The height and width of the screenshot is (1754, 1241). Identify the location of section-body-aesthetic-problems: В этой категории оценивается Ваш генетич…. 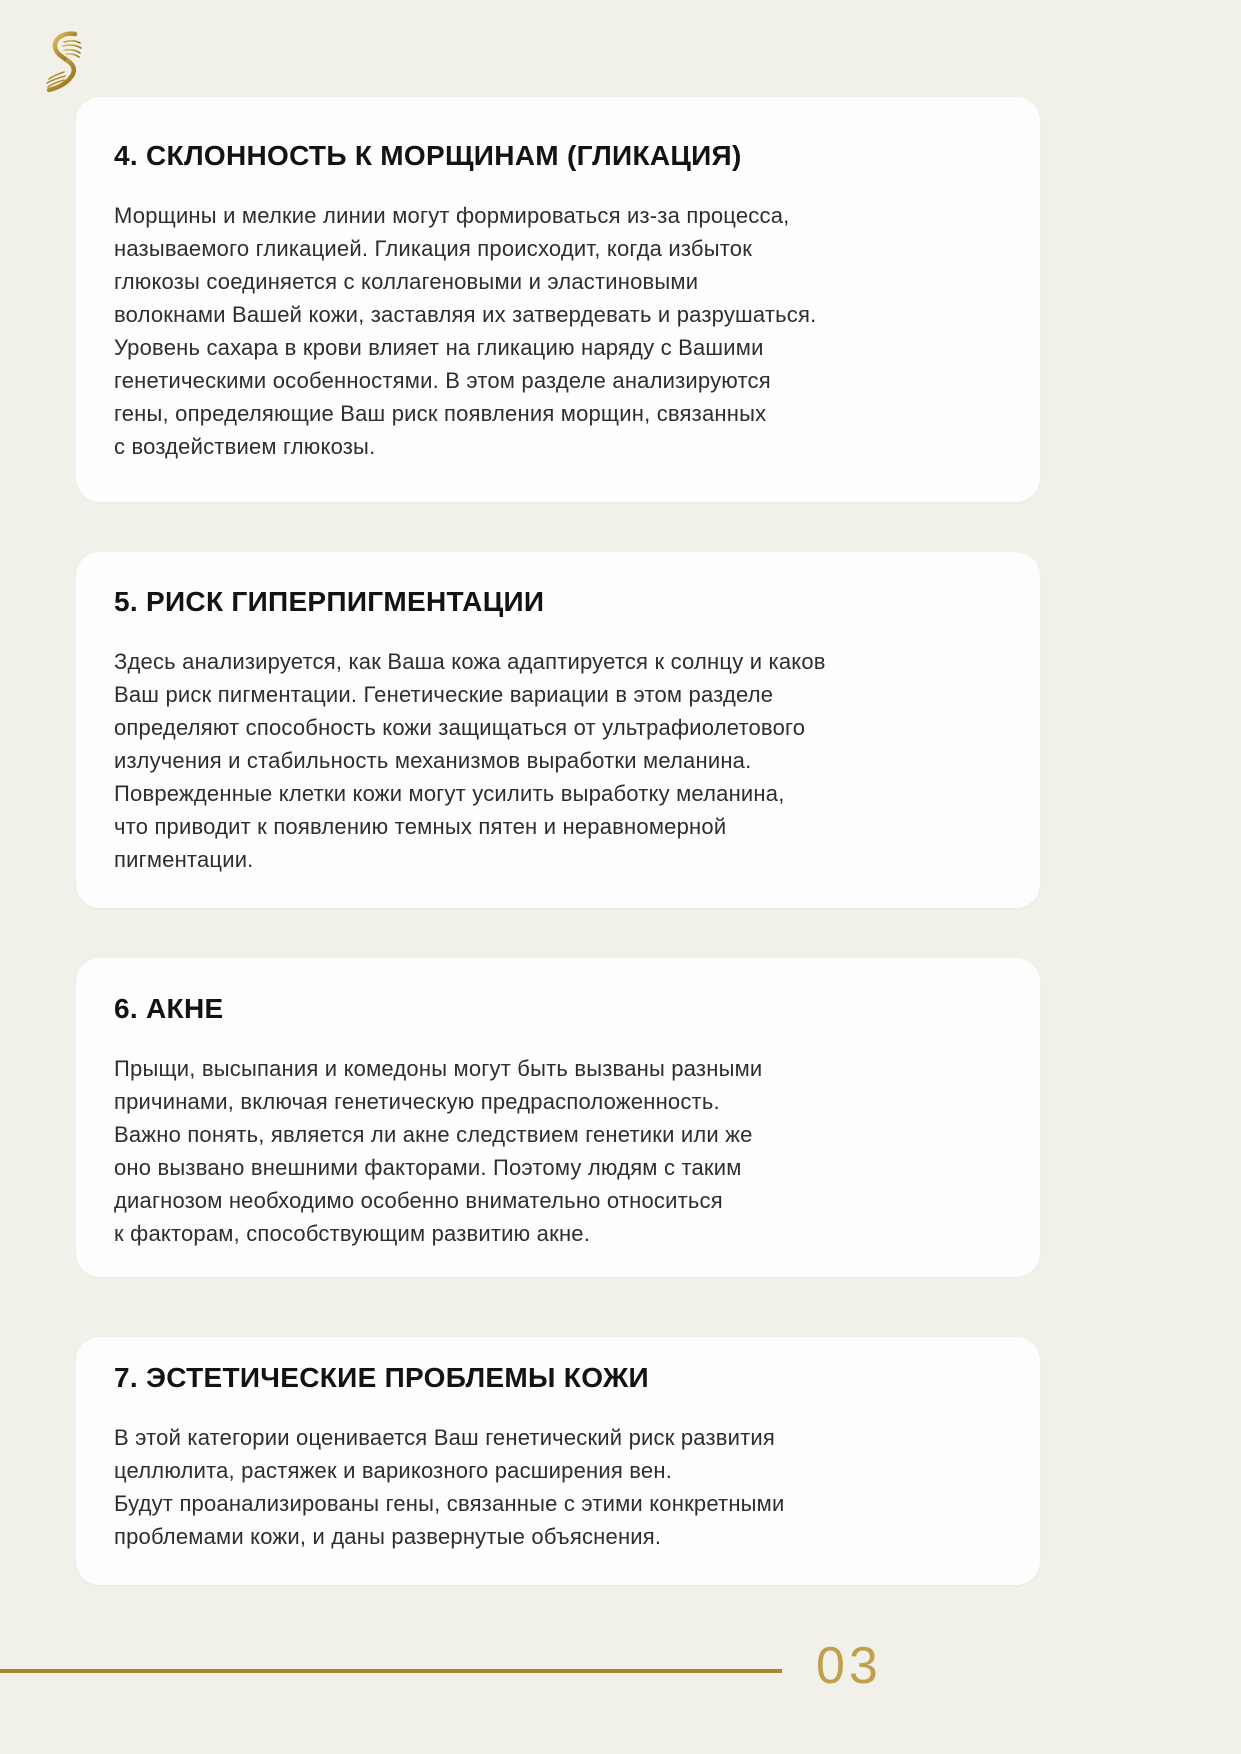
(449, 1487).